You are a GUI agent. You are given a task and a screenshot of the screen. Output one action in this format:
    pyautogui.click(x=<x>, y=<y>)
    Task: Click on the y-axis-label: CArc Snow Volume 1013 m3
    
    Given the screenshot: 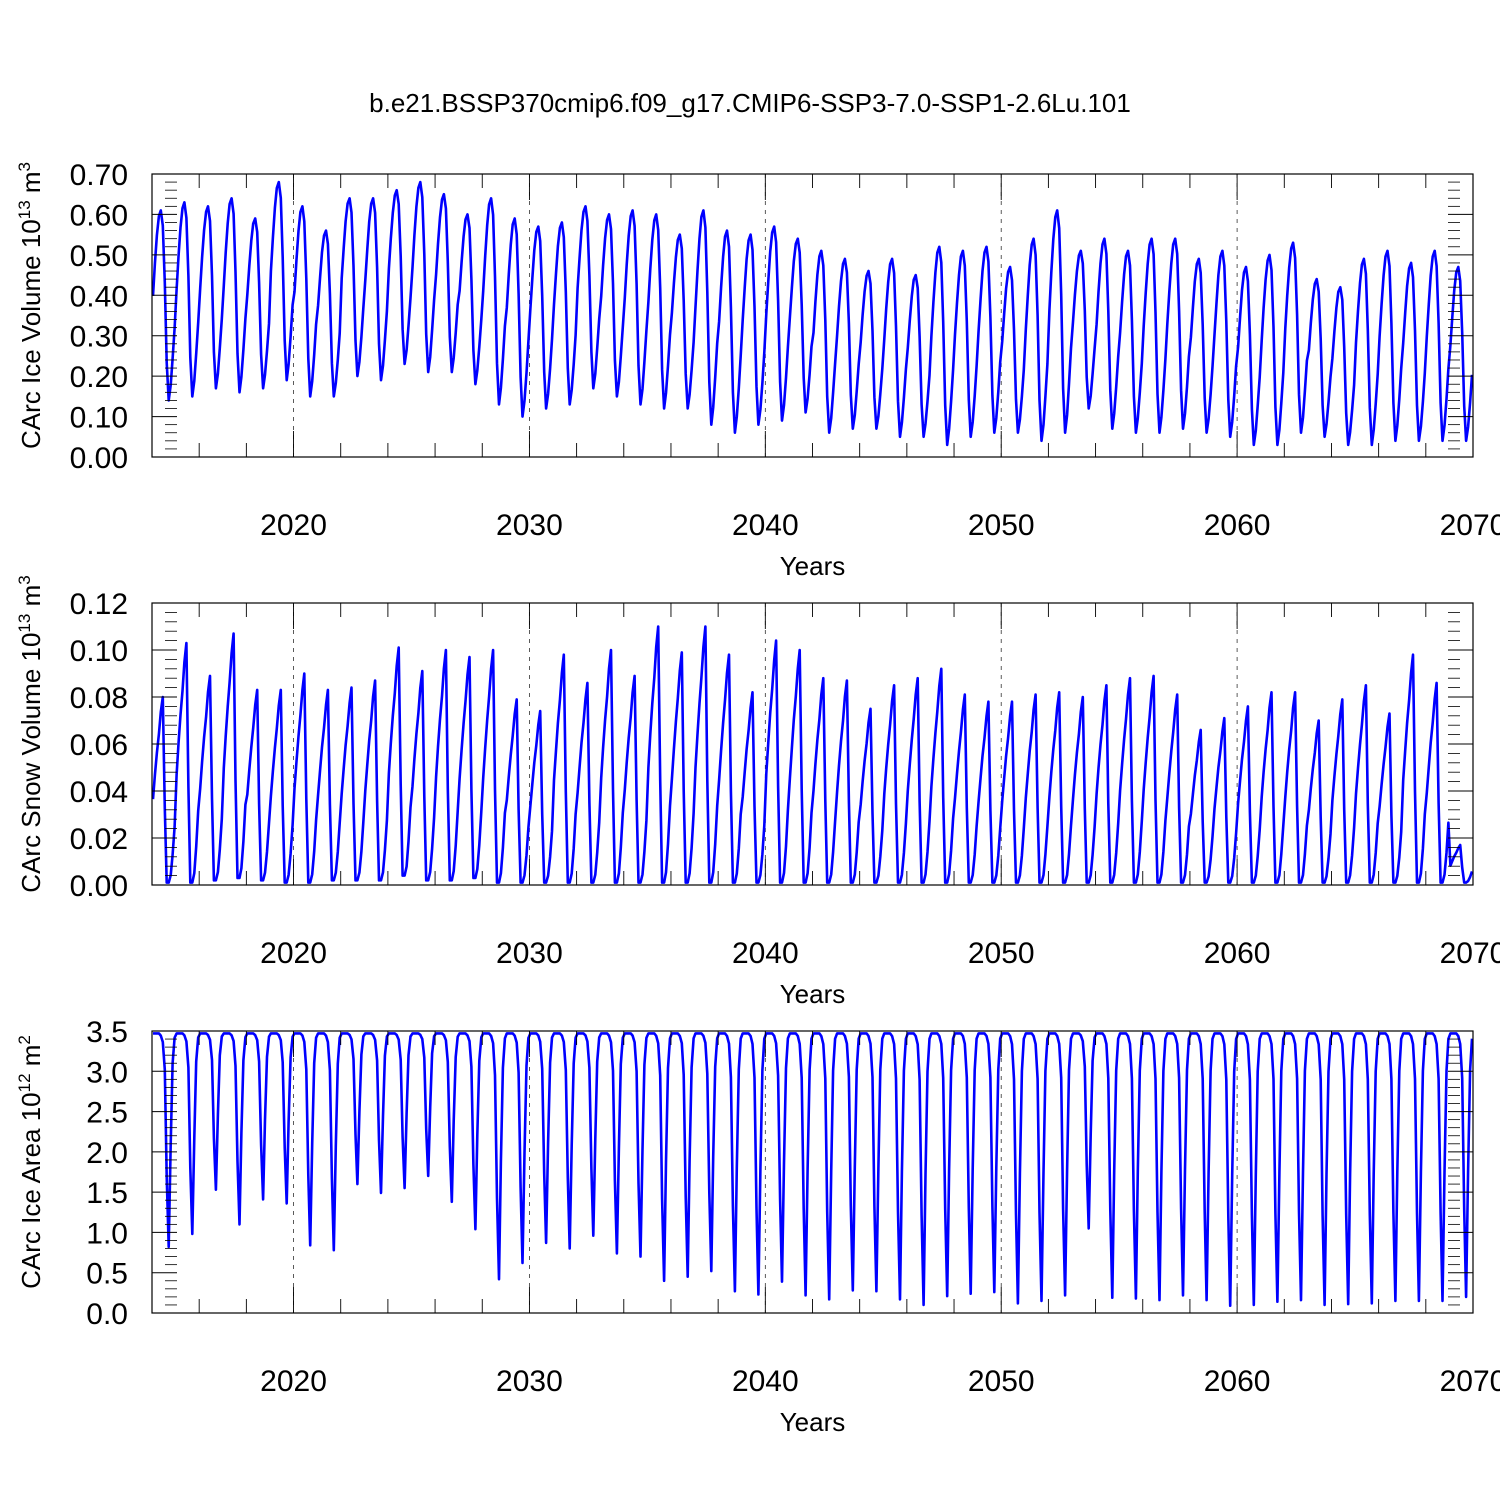 What is the action you would take?
    pyautogui.click(x=30, y=733)
    